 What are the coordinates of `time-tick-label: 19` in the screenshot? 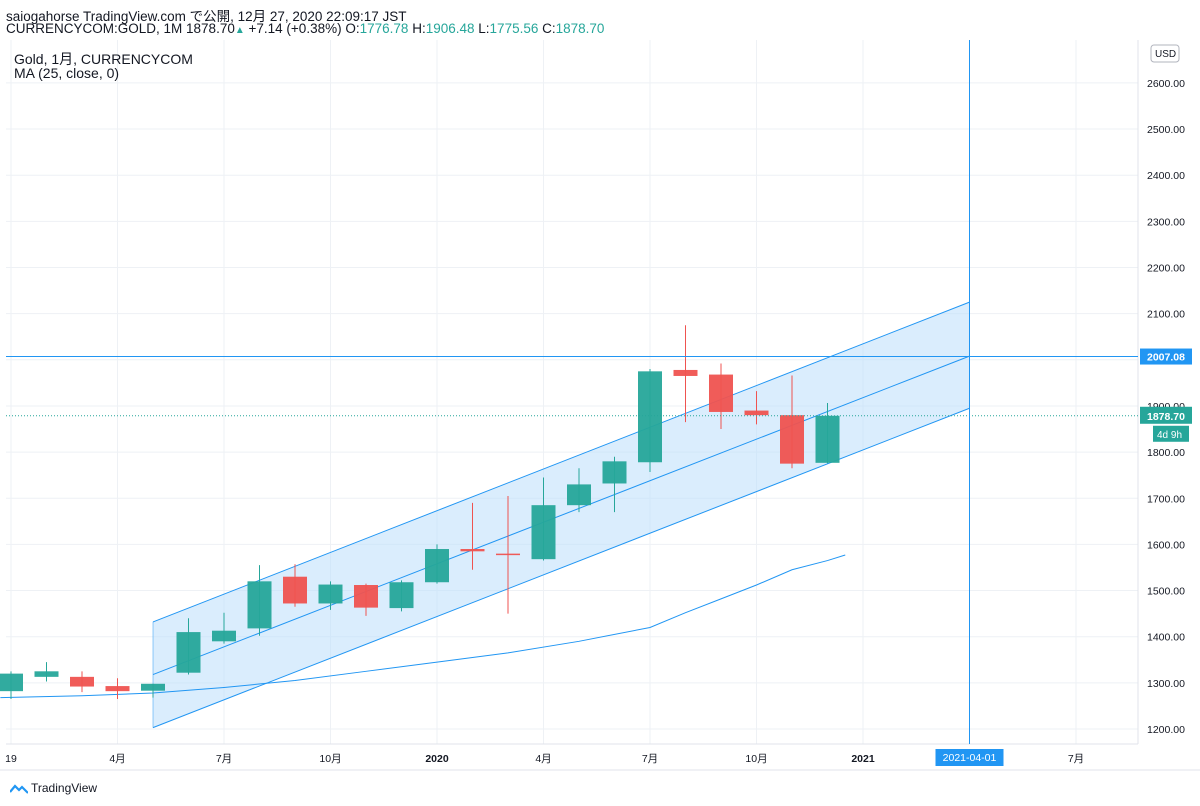 It's located at (11, 759).